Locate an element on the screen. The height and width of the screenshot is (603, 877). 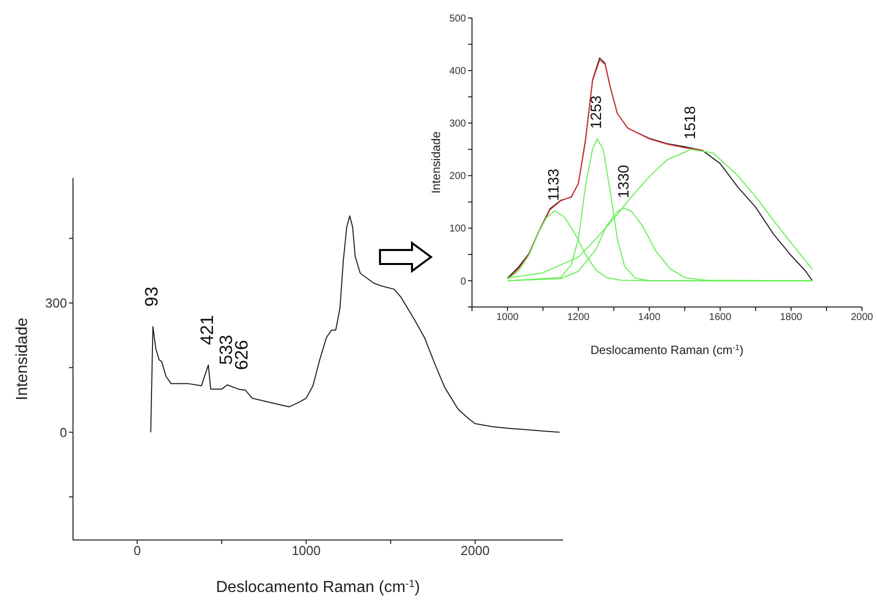
y-tick-label: 500 is located at coordinates (457, 19).